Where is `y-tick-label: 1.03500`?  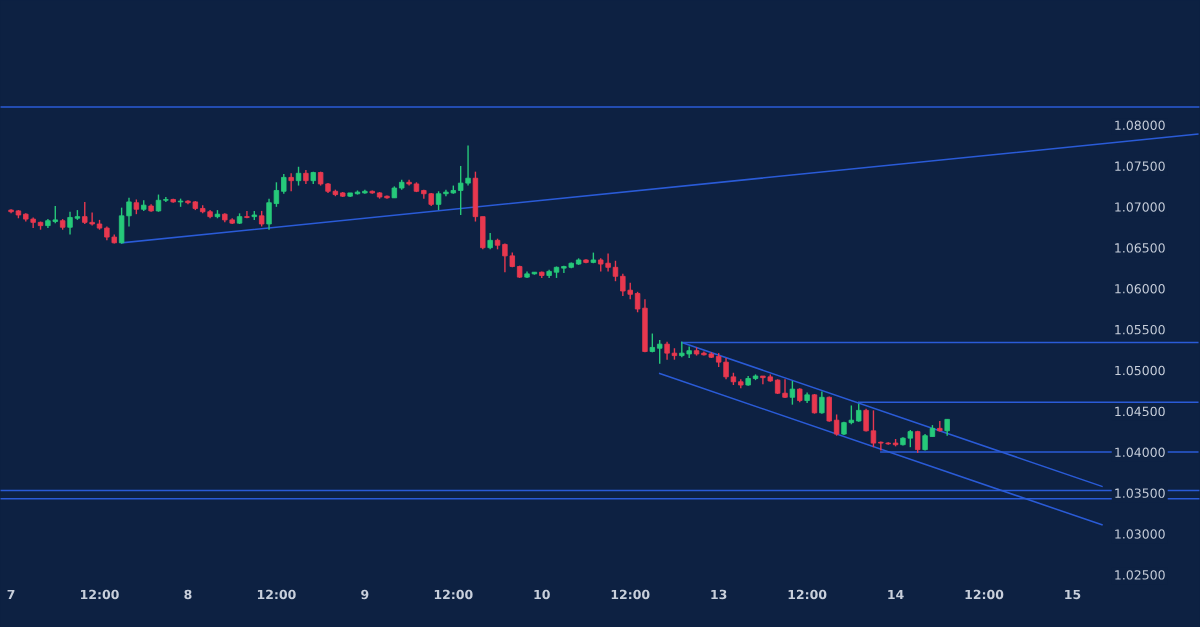
y-tick-label: 1.03500 is located at coordinates (1140, 493).